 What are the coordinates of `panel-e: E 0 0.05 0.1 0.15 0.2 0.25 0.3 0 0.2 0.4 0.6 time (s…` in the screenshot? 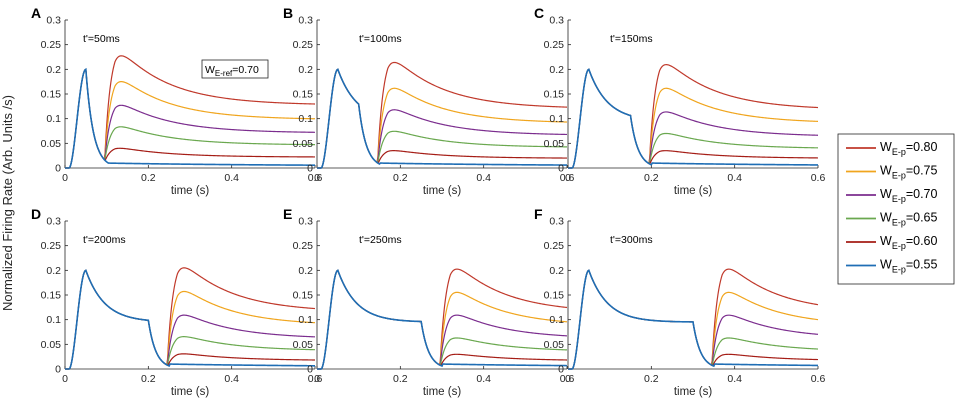 It's located at (428, 302).